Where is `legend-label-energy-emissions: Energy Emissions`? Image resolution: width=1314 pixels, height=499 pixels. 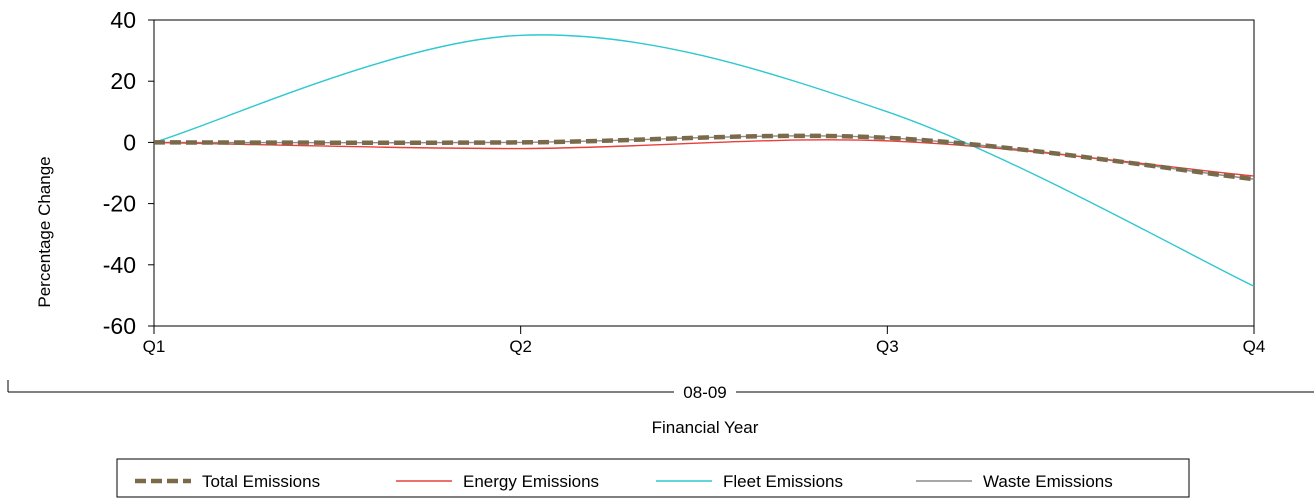 legend-label-energy-emissions: Energy Emissions is located at coordinates (531, 481).